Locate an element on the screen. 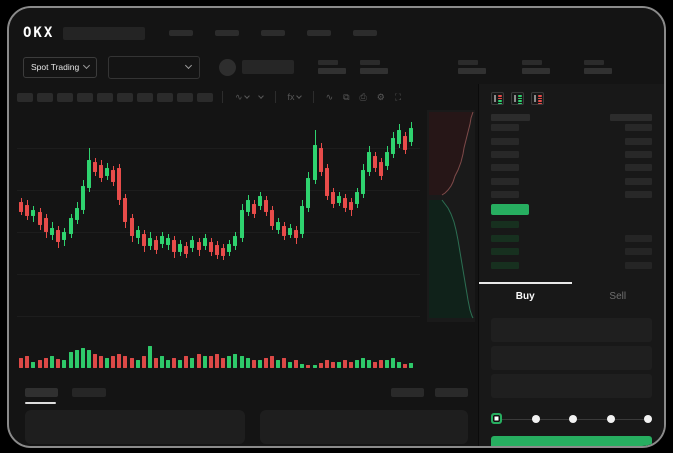  chevron-down-icon is located at coordinates (298, 95).